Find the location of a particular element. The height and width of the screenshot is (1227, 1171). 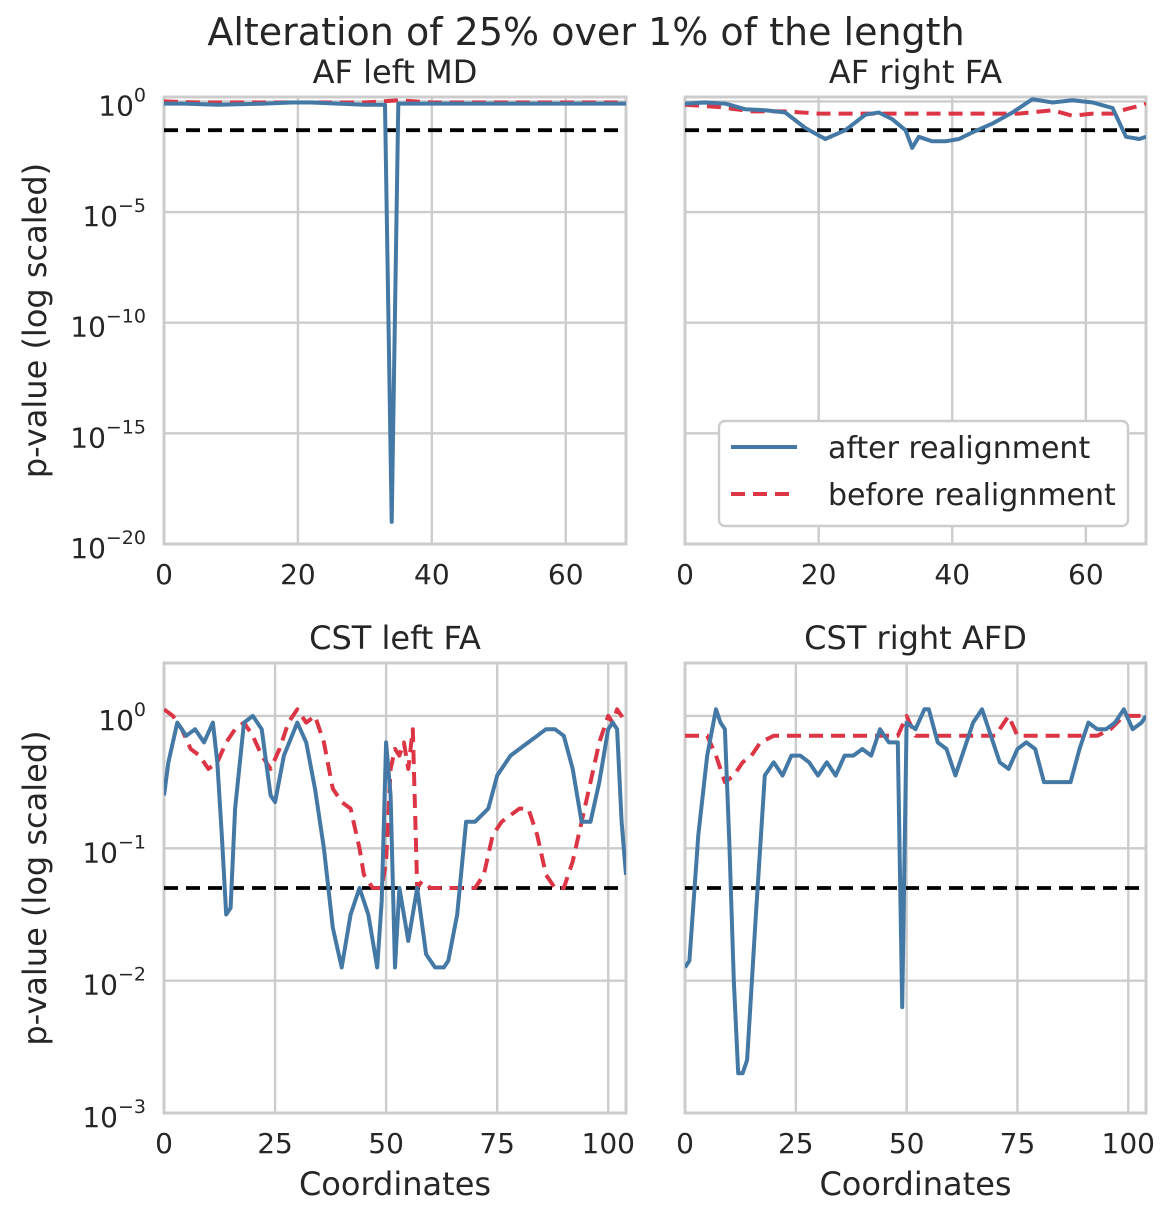

legend: after realignment before realignment is located at coordinates (923, 473).